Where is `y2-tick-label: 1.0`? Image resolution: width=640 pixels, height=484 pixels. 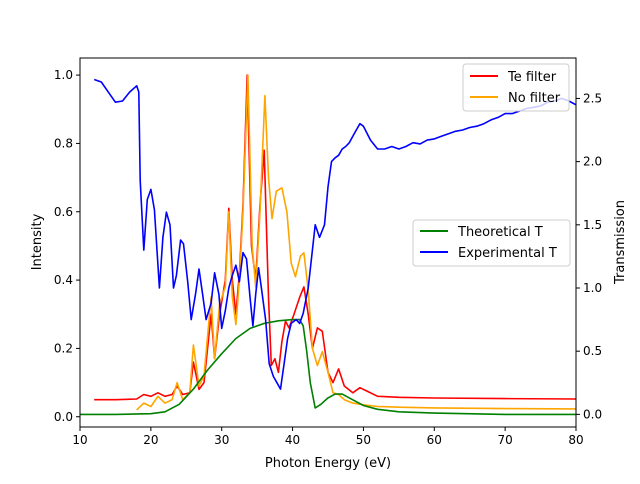 y2-tick-label: 1.0 is located at coordinates (592, 288).